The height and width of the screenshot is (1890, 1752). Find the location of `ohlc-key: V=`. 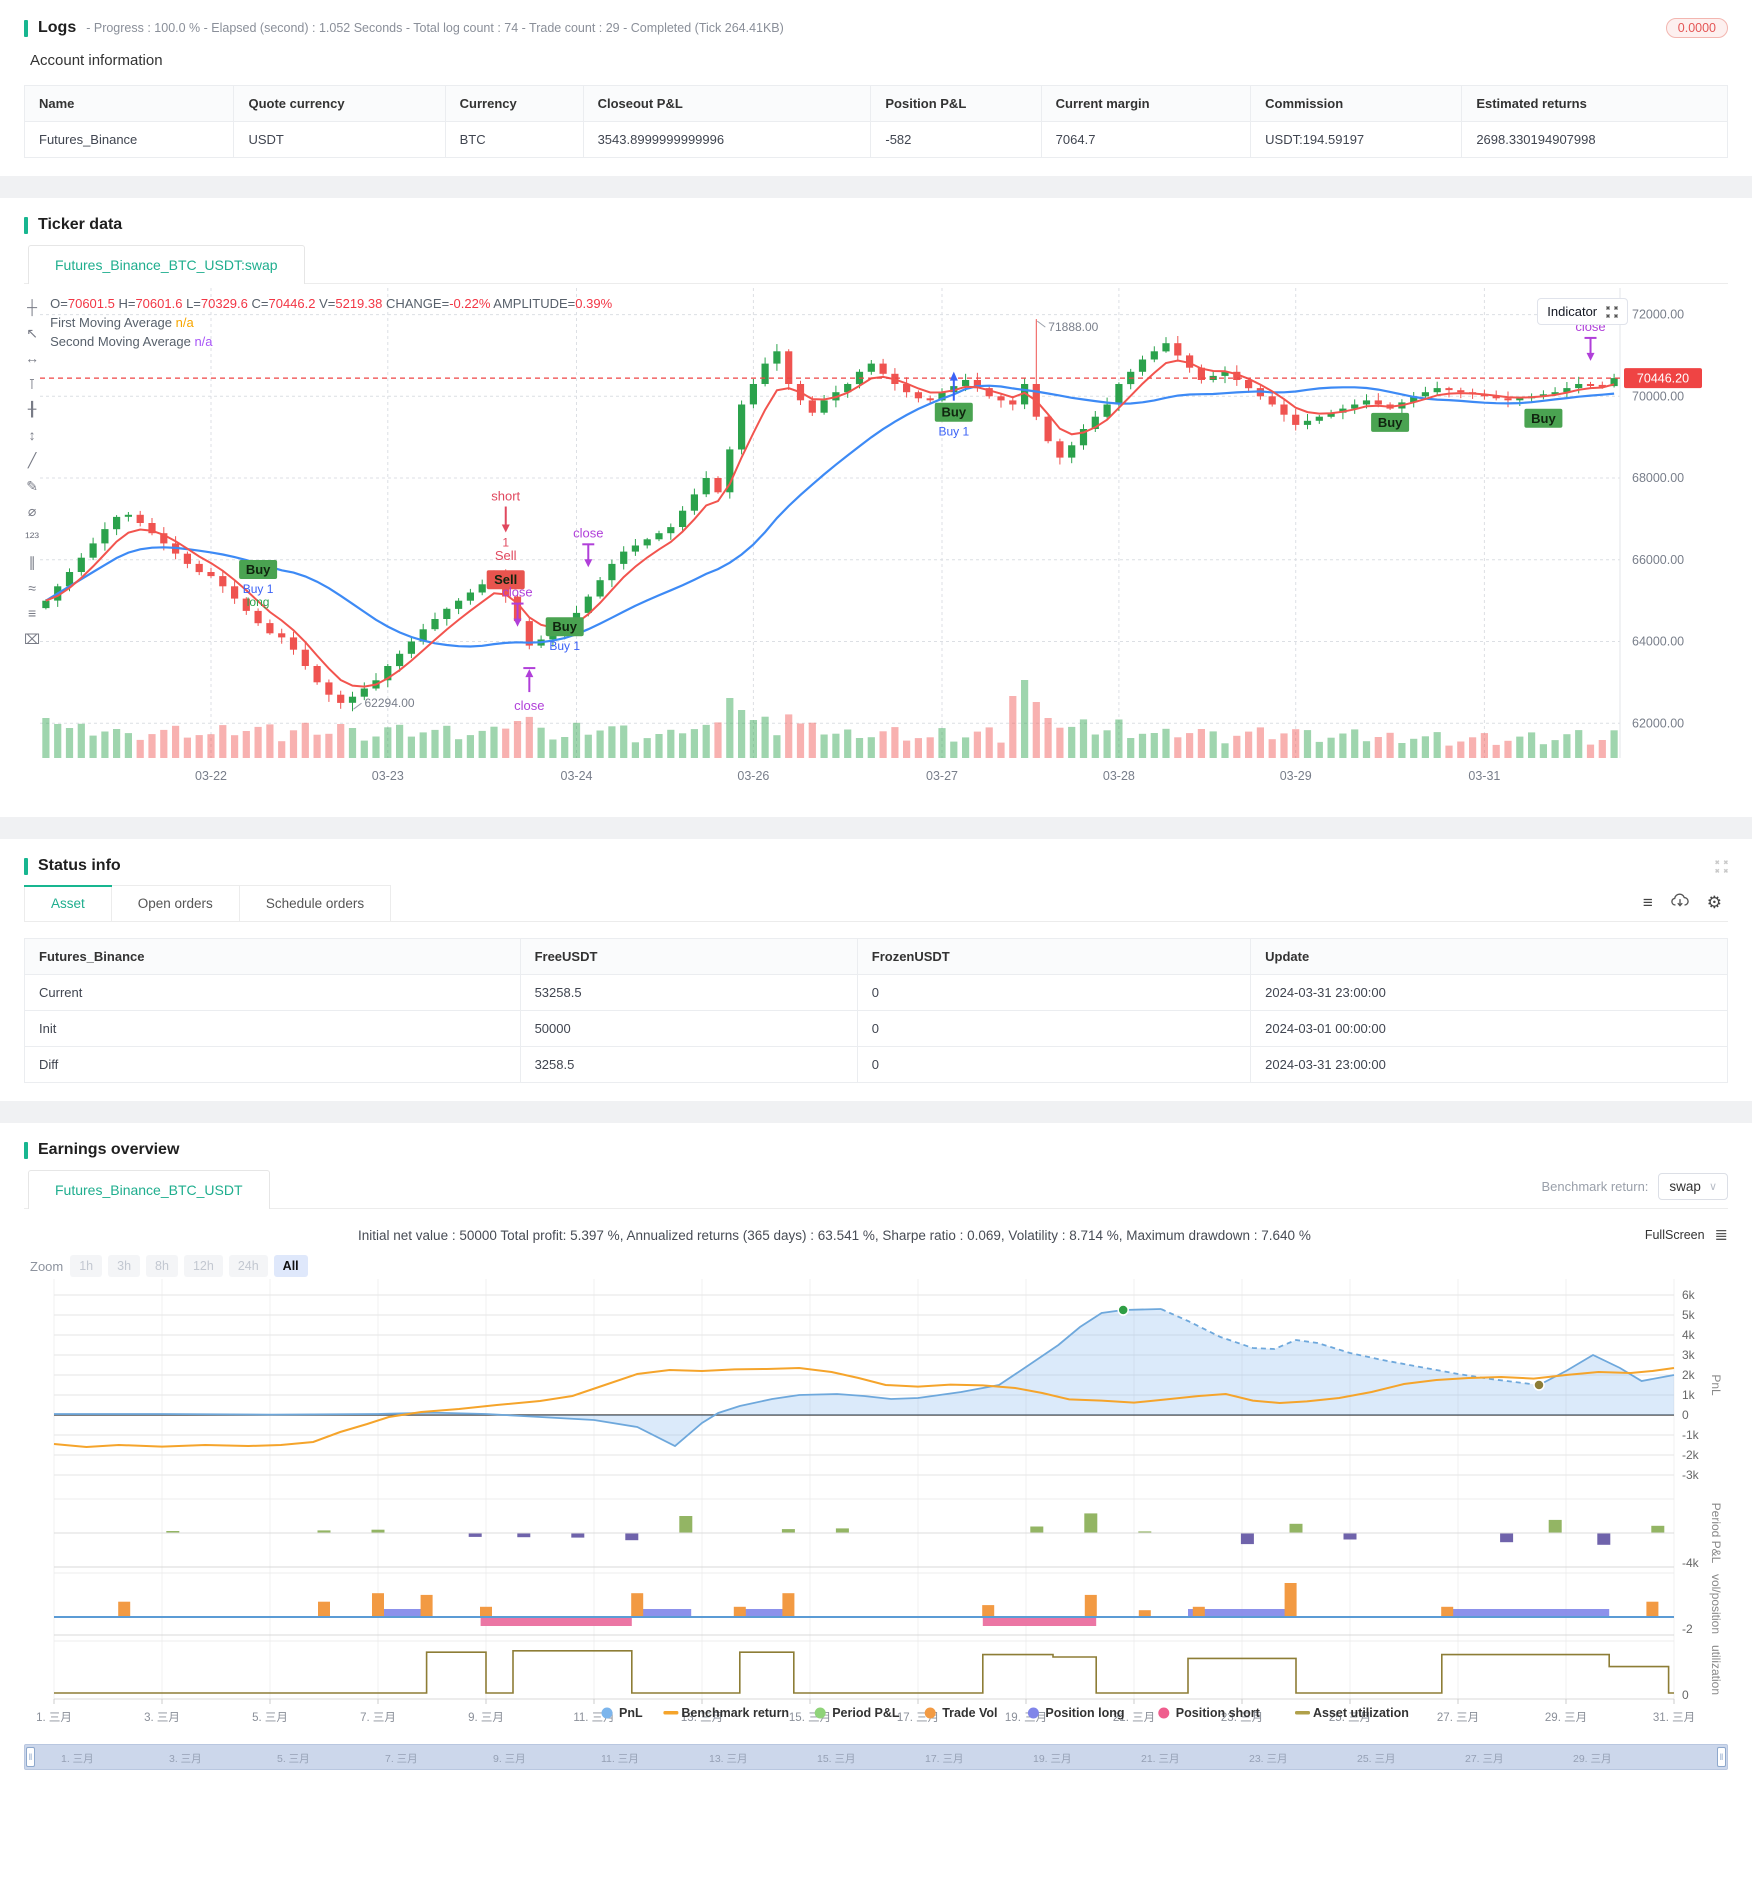

ohlc-key: V= is located at coordinates (327, 303).